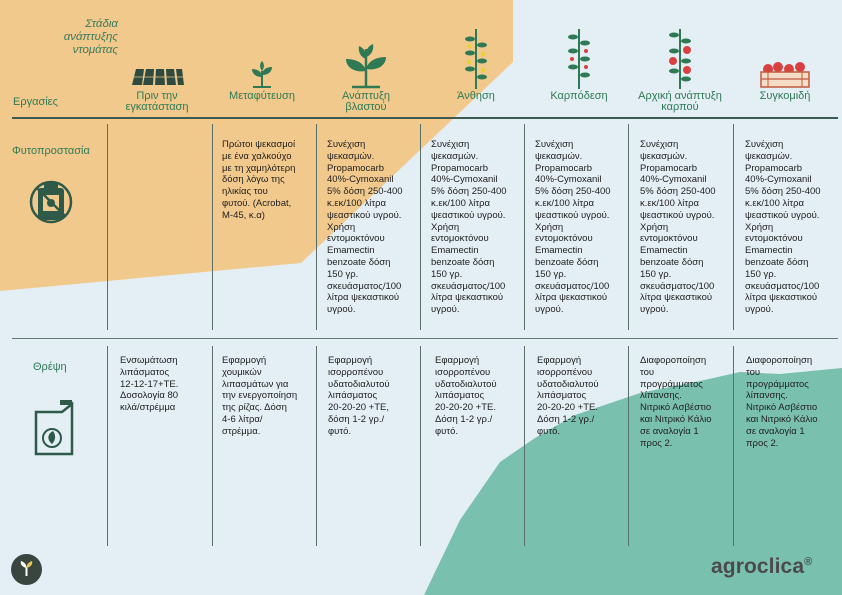 This screenshot has height=595, width=842. Describe the element at coordinates (785, 96) in the screenshot. I see `stage-label: Συγκομιδή` at that location.